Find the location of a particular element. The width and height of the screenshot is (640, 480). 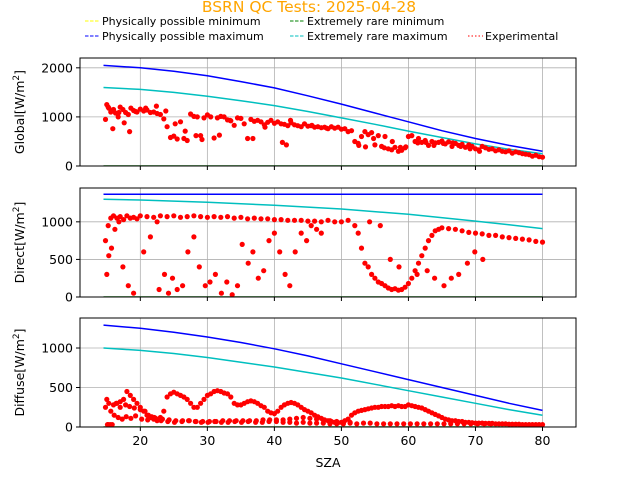

legend-label: Experimental is located at coordinates (521, 36).